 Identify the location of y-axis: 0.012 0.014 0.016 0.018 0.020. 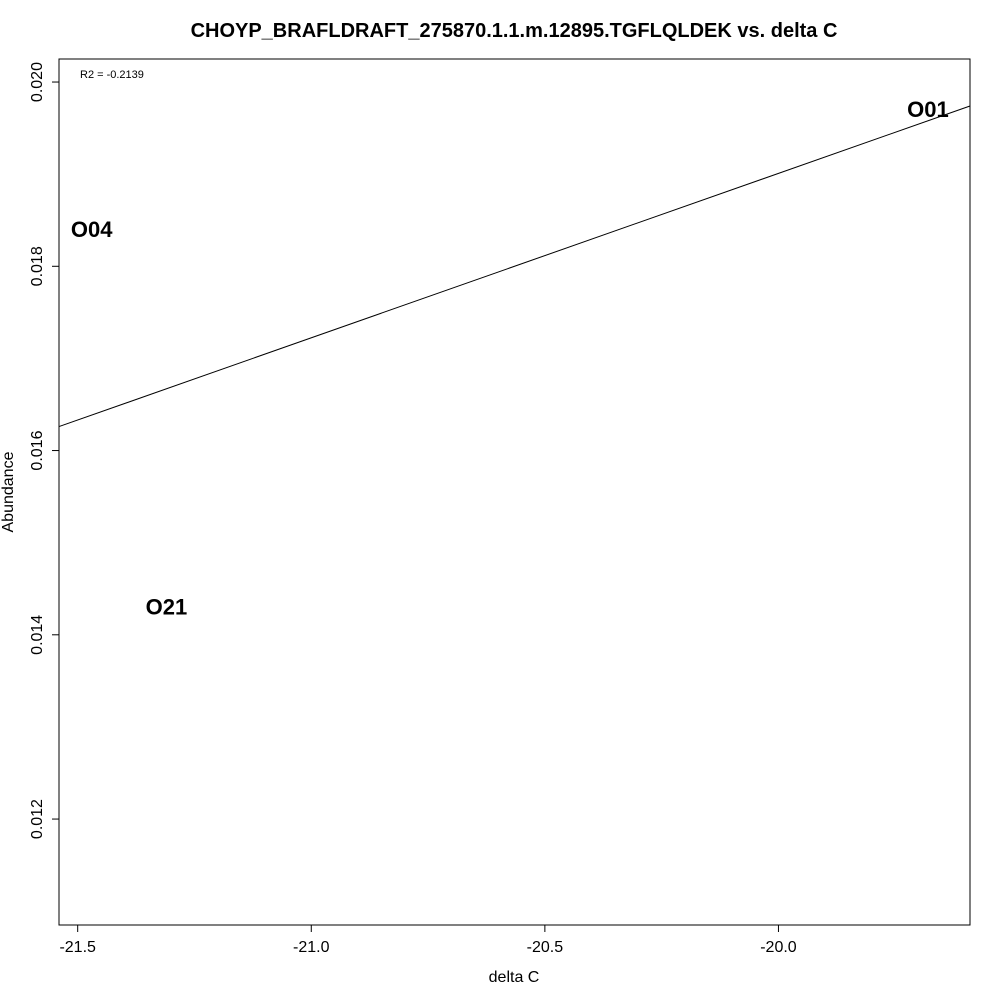
(44, 450).